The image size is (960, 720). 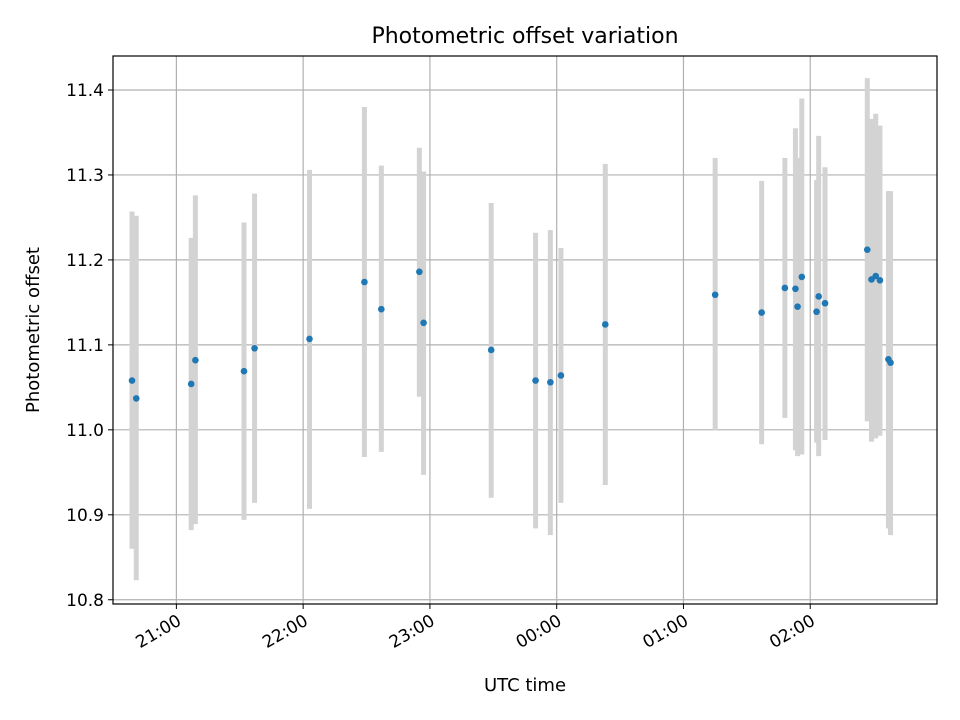 I want to click on y-tick-label: 11.1, so click(x=85, y=346).